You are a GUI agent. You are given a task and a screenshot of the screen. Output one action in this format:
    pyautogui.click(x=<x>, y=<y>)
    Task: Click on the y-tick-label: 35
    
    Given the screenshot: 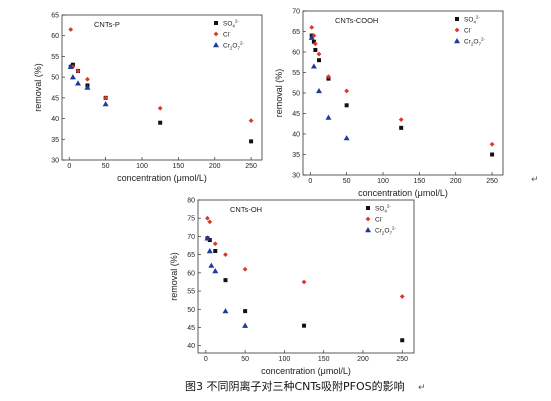 What is the action you would take?
    pyautogui.click(x=55, y=140)
    